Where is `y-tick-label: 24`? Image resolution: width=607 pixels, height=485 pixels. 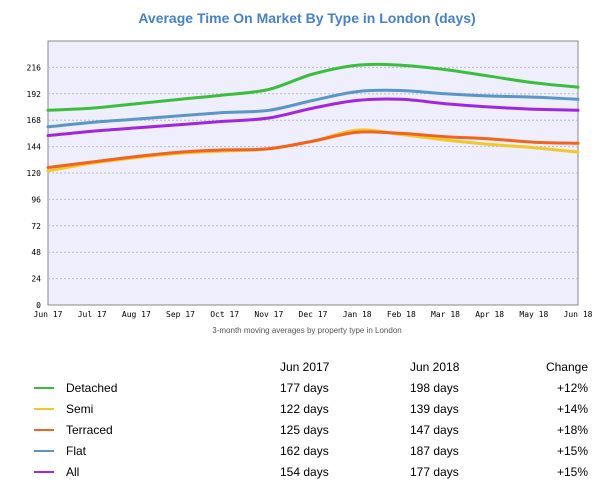 y-tick-label: 24 is located at coordinates (36, 279).